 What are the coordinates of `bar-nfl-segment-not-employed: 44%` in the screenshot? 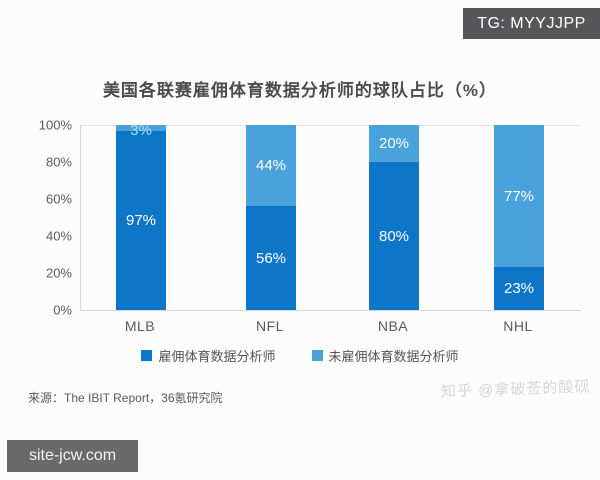 It's located at (271, 166).